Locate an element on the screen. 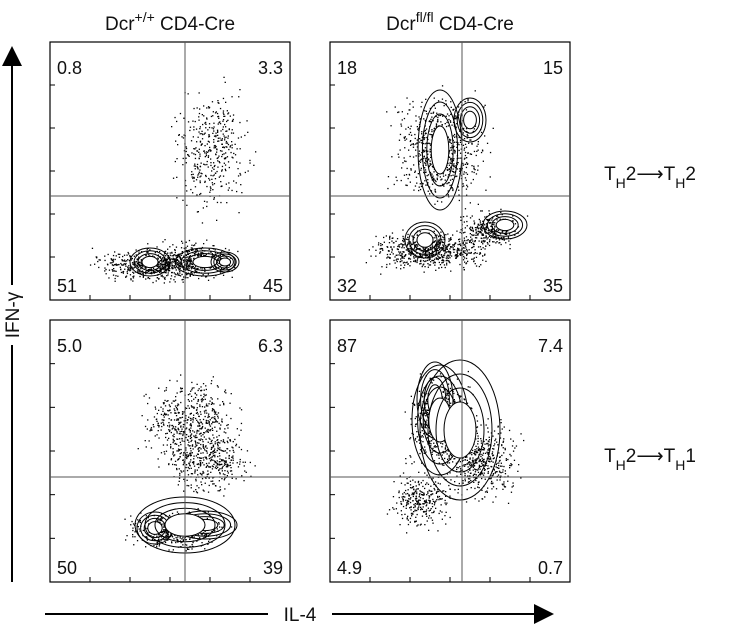 The width and height of the screenshot is (738, 629). text-segment: Dcr is located at coordinates (120, 24).